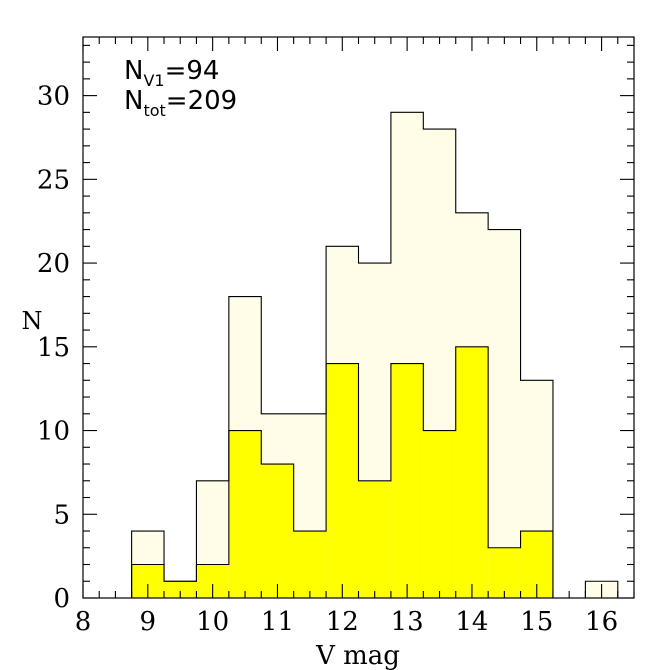  Describe the element at coordinates (277, 622) in the screenshot. I see `x-tick-label: 11` at that location.